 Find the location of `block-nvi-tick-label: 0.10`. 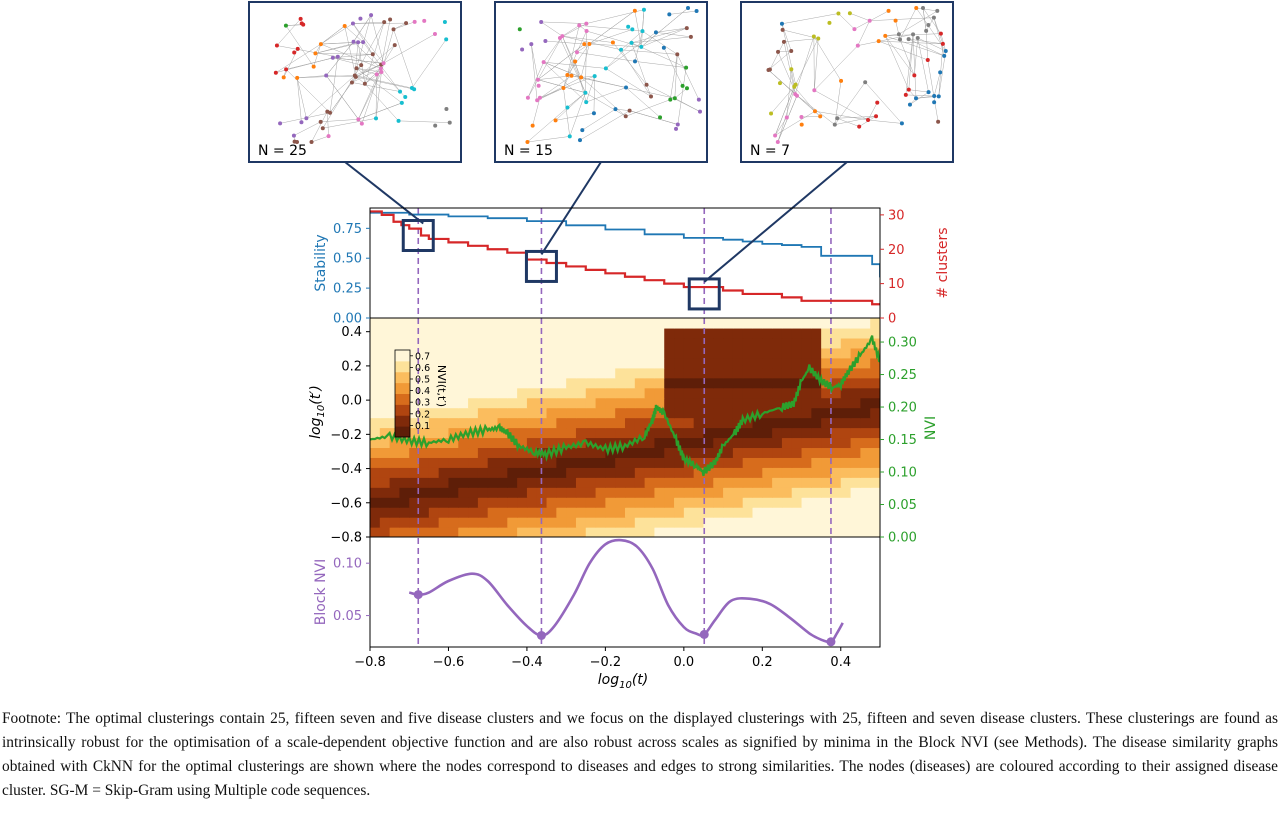

block-nvi-tick-label: 0.10 is located at coordinates (347, 564).